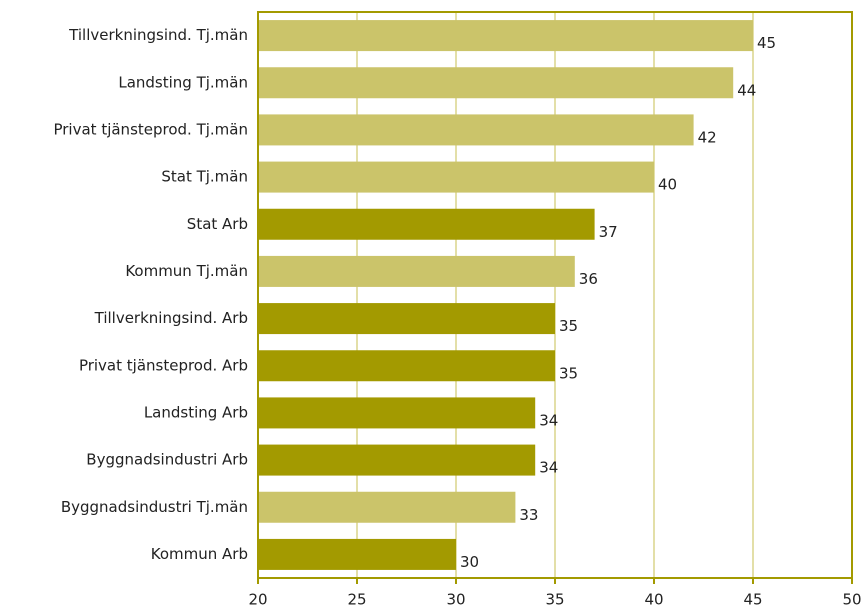  Describe the element at coordinates (528, 515) in the screenshot. I see `value-label: 33` at that location.